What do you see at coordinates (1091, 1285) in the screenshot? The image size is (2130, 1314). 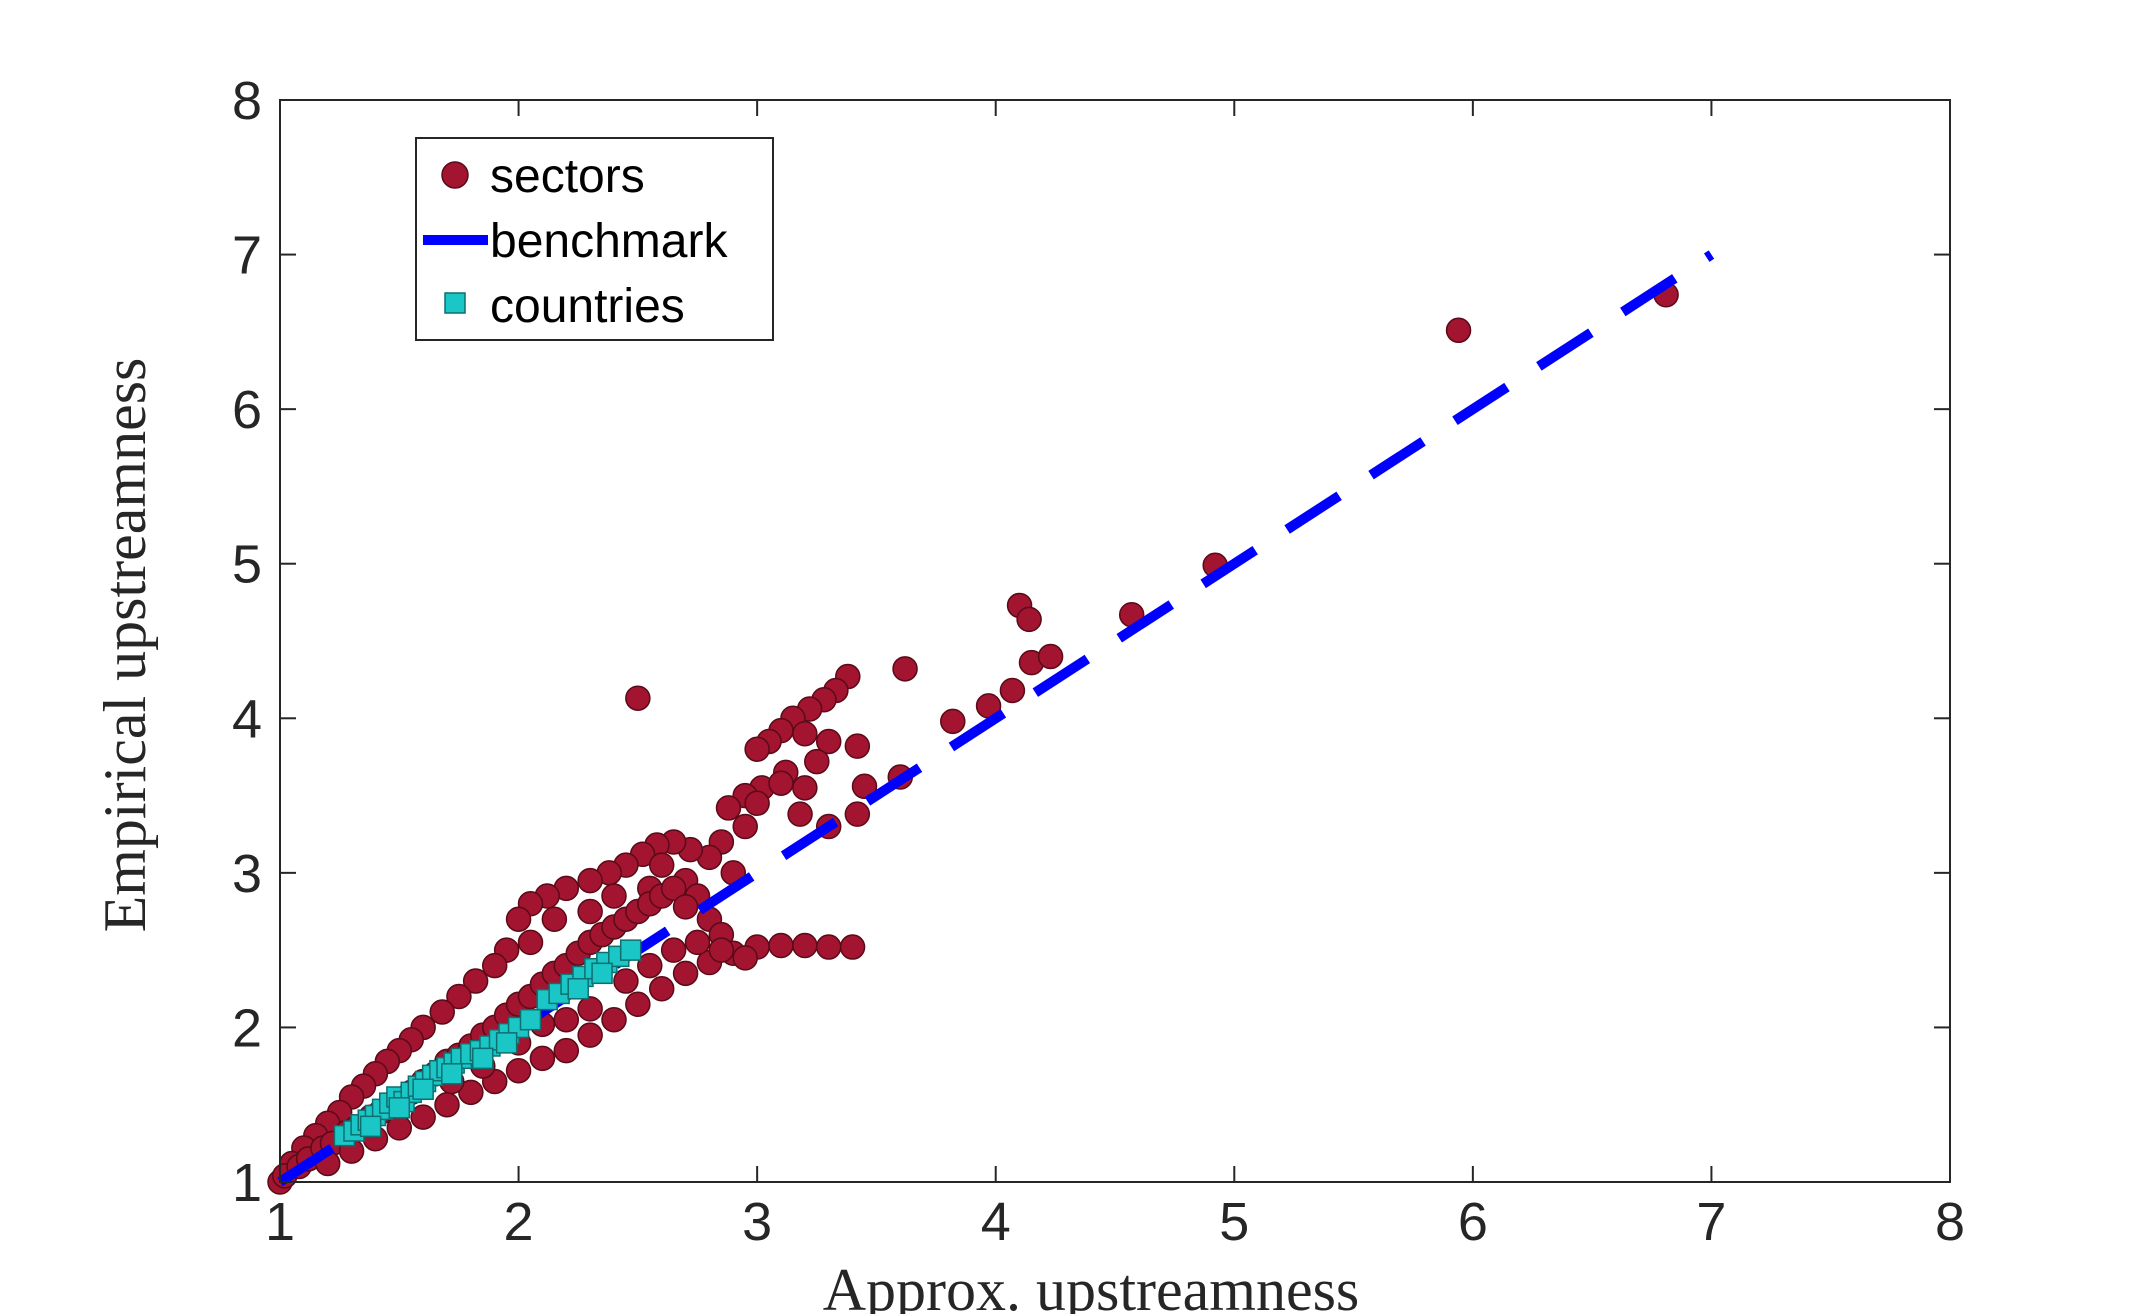 I see `x-axis-title: Approx. upstreamness` at bounding box center [1091, 1285].